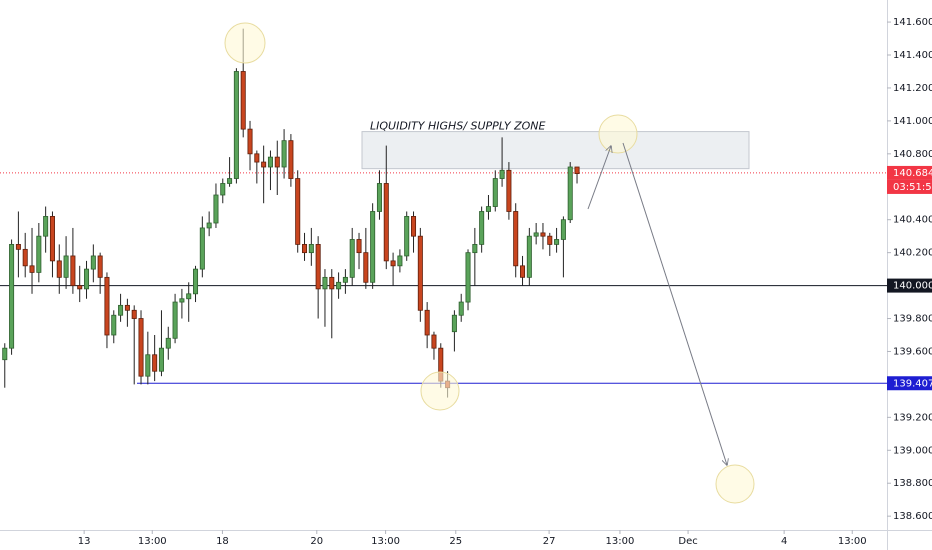 The width and height of the screenshot is (932, 550). What do you see at coordinates (912, 154) in the screenshot?
I see `y-tick-label: 140.800` at bounding box center [912, 154].